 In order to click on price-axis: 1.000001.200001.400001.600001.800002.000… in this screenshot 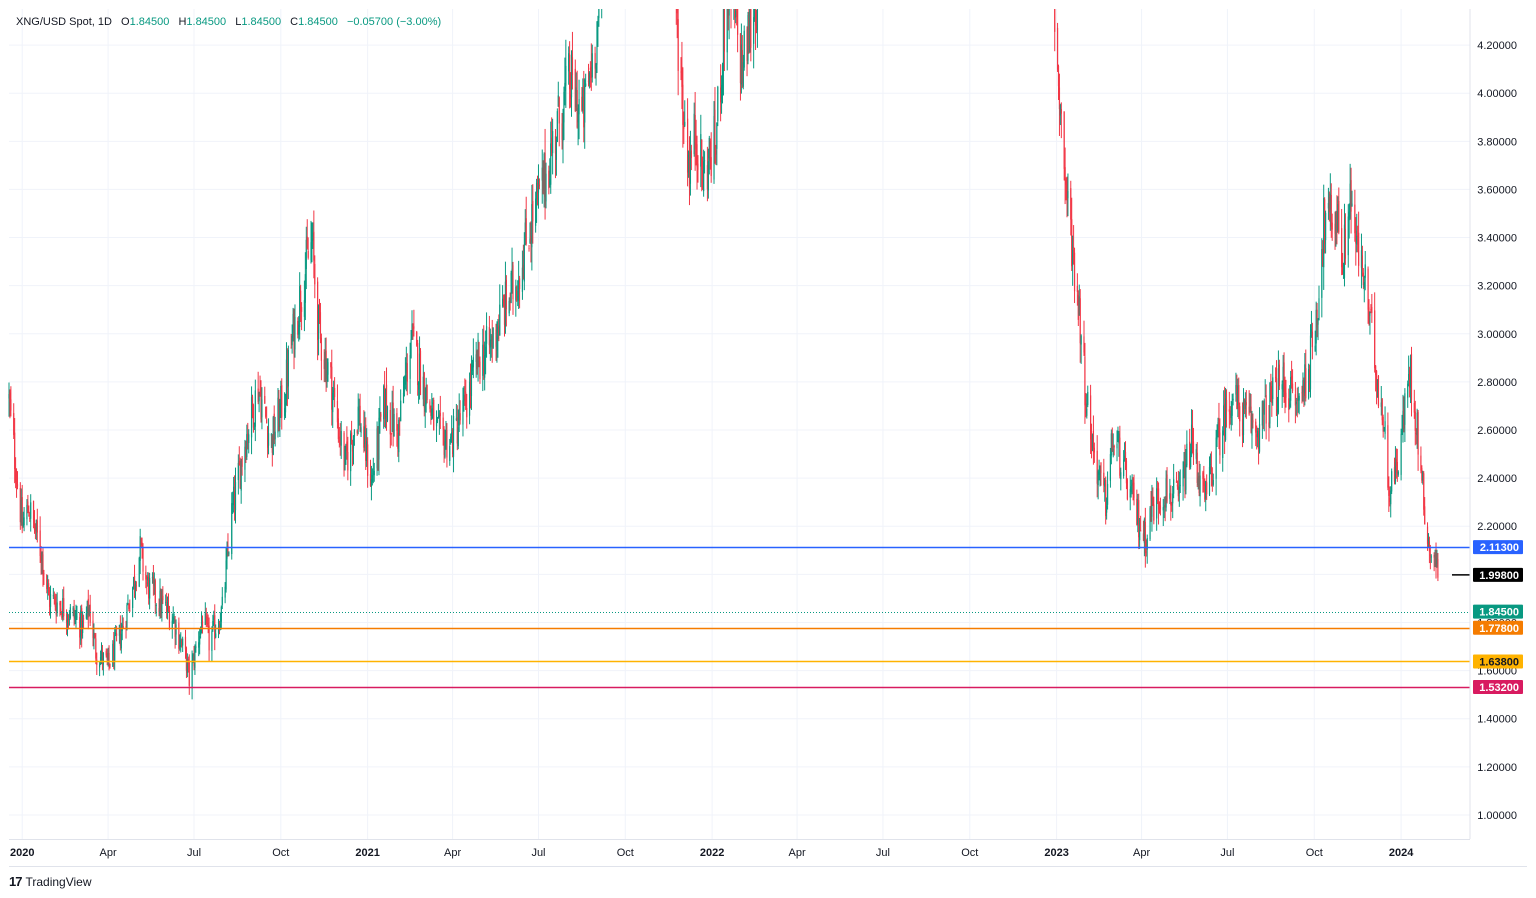, I will do `click(1497, 431)`.